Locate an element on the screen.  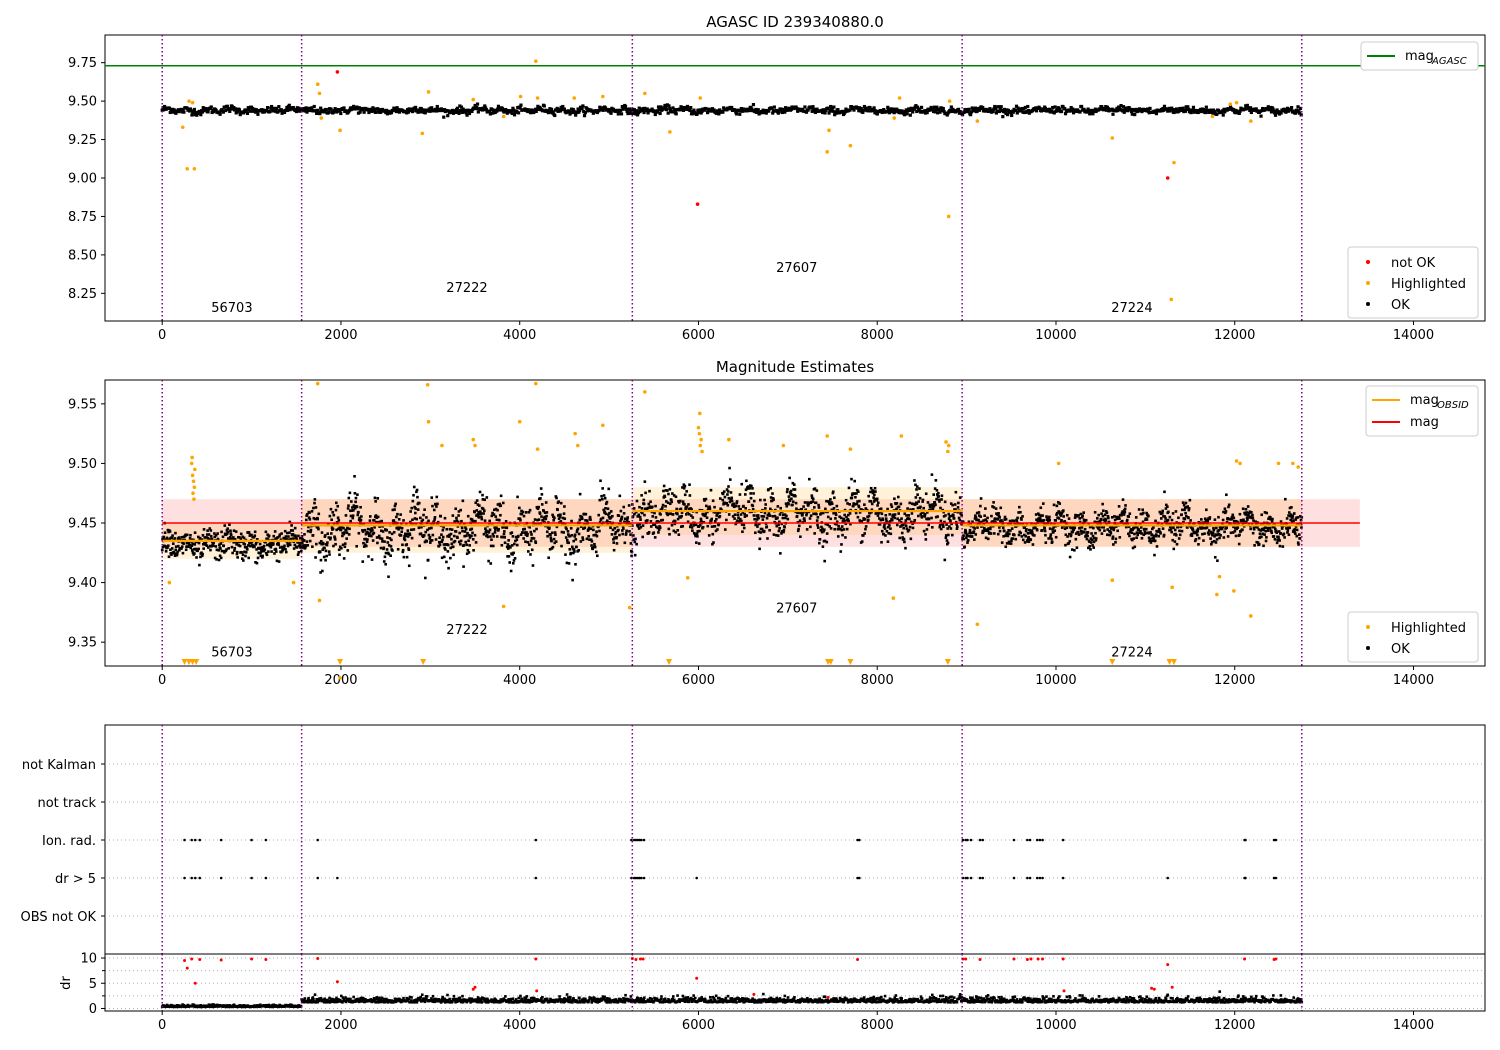
below-range-marker is located at coordinates (340, 662).